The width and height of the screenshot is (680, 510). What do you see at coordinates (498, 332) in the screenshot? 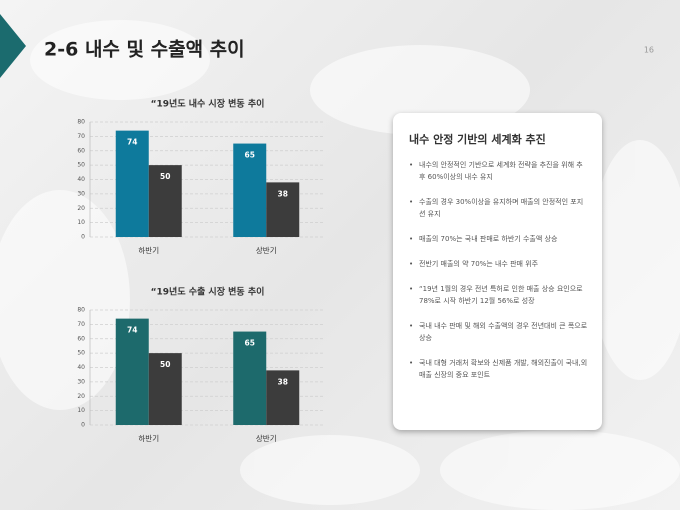
I see `bullet: 국내 내수 판매 및 해외 수출액의 경우 전년대비 큰 폭으로 상승` at bounding box center [498, 332].